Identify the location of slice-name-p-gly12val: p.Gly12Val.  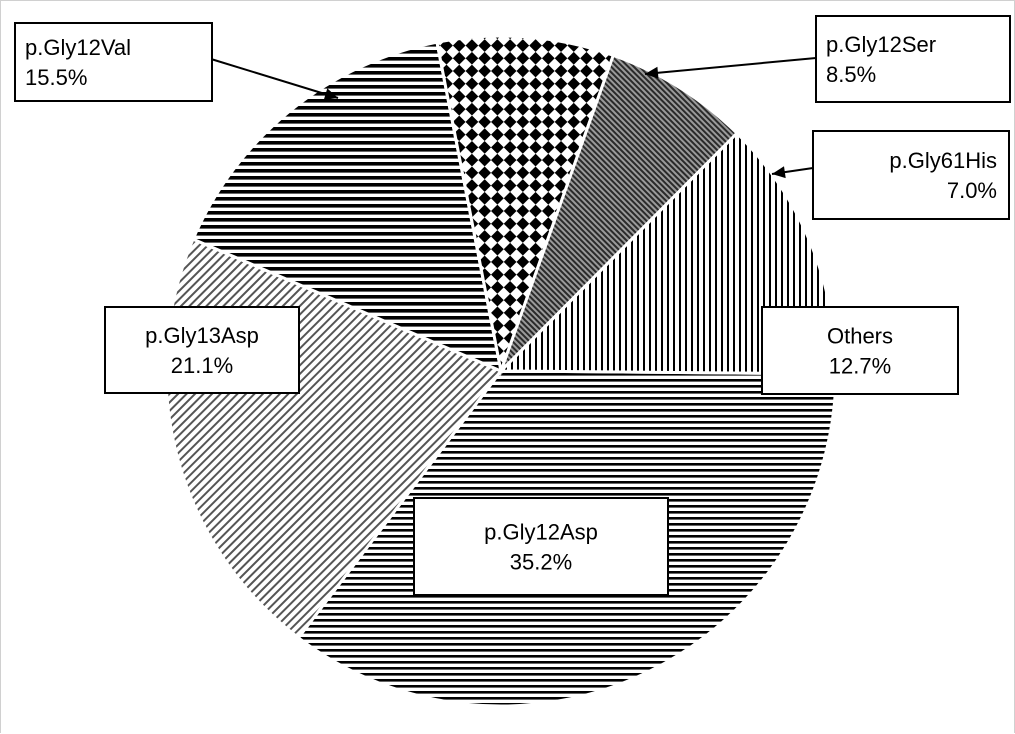
(78, 47).